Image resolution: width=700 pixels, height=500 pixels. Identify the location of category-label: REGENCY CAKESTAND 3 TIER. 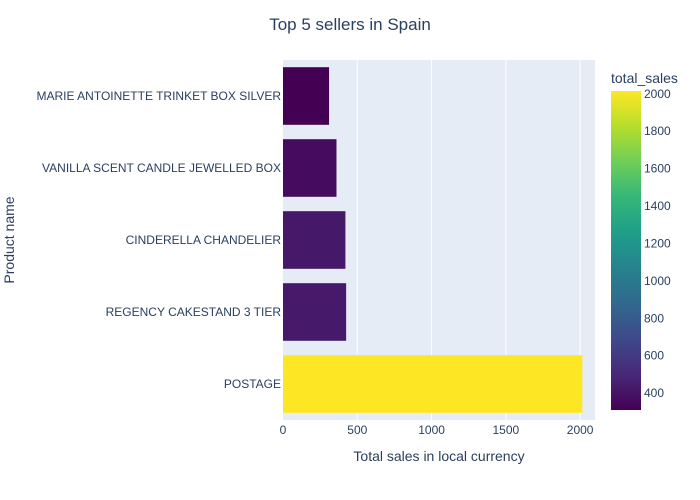
(194, 312).